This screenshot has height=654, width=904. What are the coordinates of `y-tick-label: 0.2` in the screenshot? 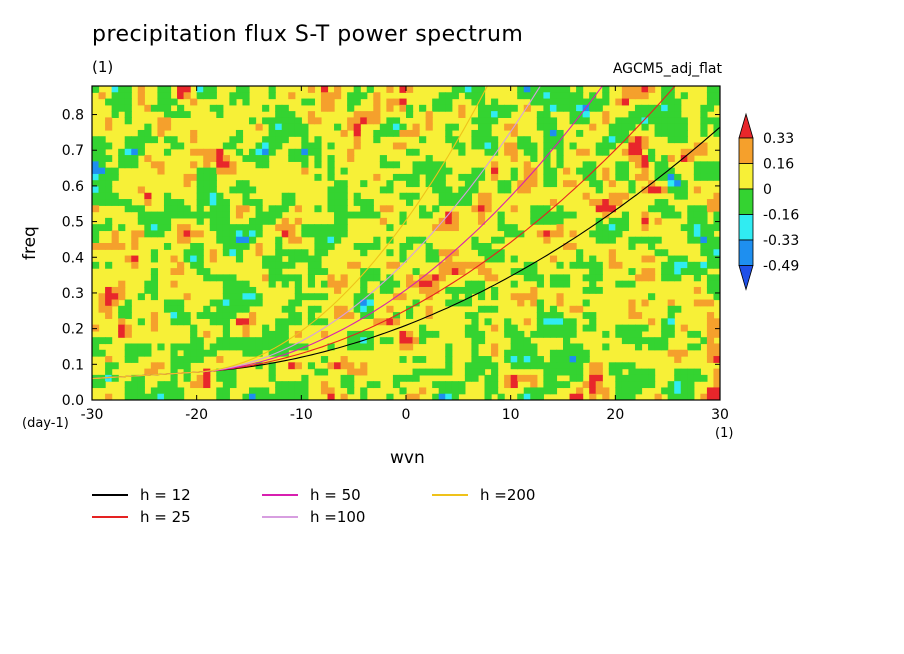 It's located at (73, 330).